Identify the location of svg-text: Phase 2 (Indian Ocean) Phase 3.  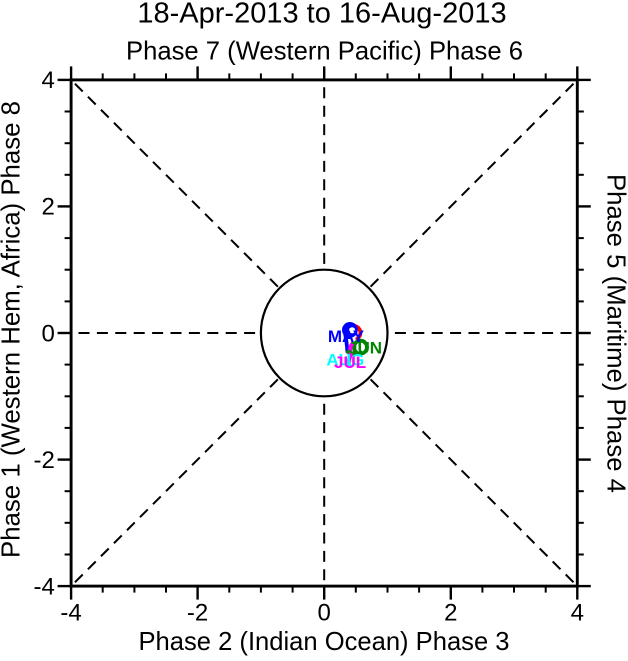
(324, 641).